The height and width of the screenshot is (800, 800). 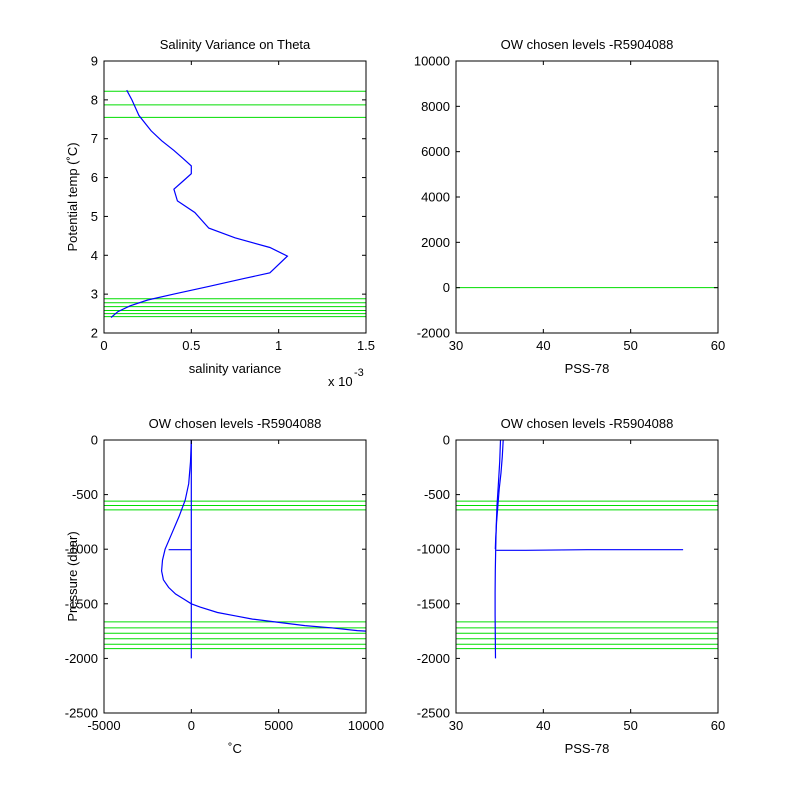 What do you see at coordinates (432, 61) in the screenshot?
I see `y-tick-label: 10000` at bounding box center [432, 61].